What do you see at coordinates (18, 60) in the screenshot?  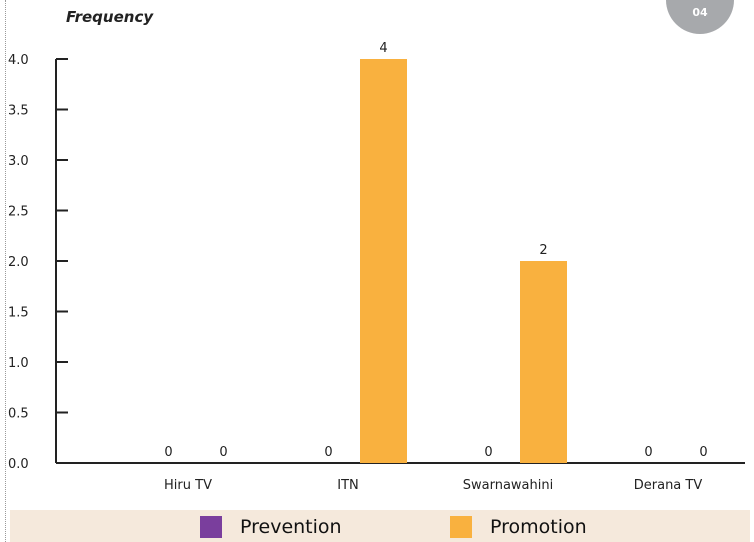 I see `y-tick-label: 4.0` at bounding box center [18, 60].